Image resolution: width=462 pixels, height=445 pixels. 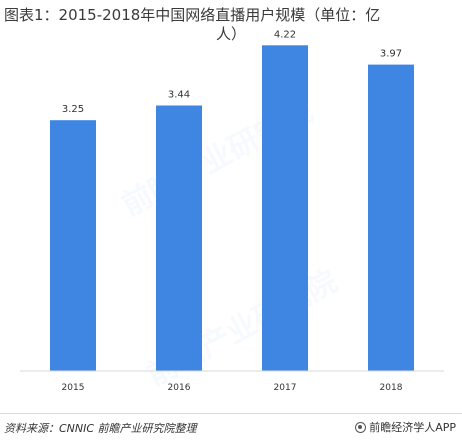 I want to click on x-tick-2018: 2018, so click(x=391, y=388).